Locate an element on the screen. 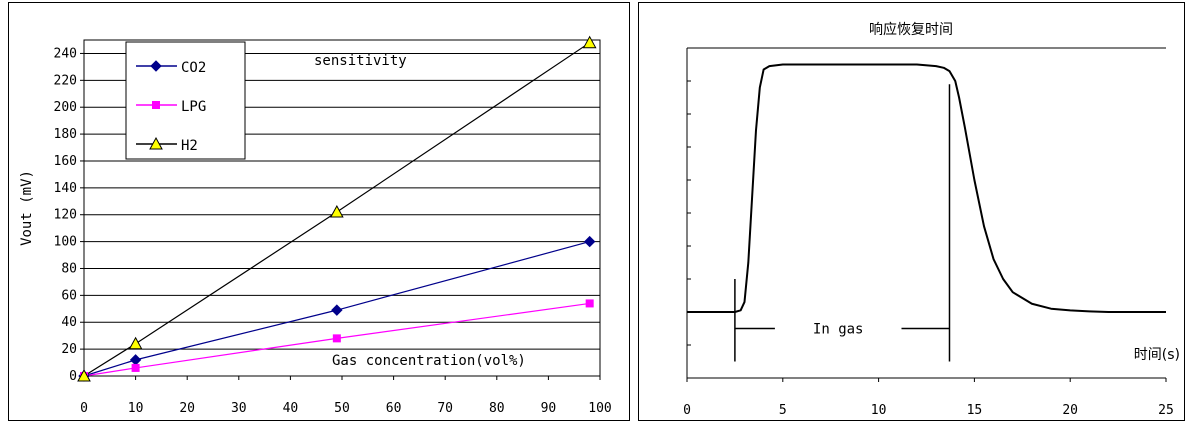  x-tick-label: 40 is located at coordinates (291, 408).